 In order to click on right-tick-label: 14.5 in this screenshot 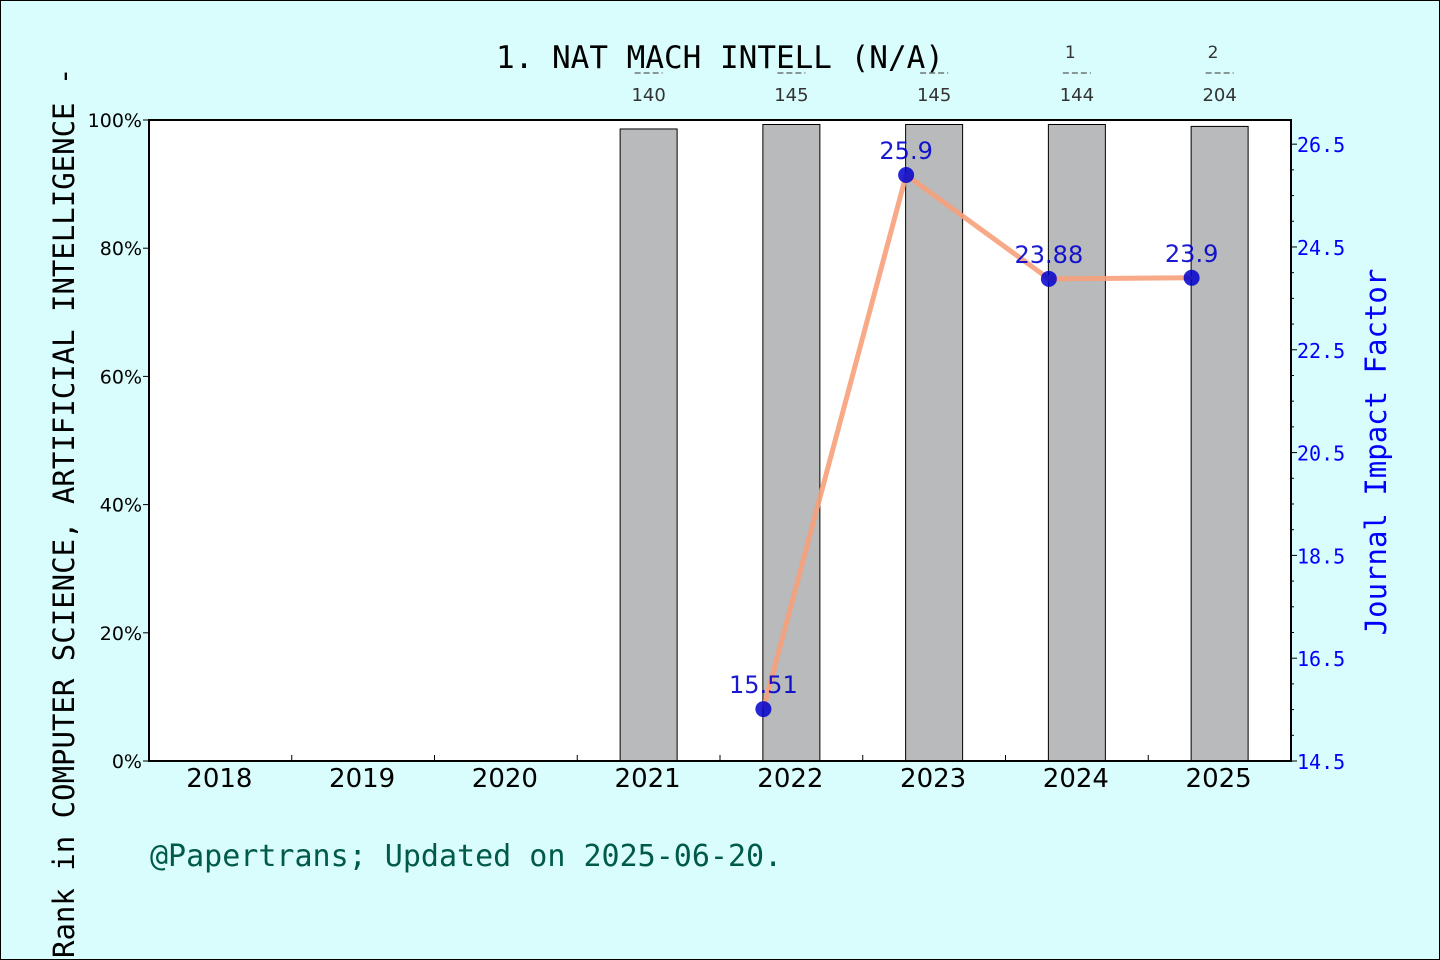, I will do `click(1321, 762)`.